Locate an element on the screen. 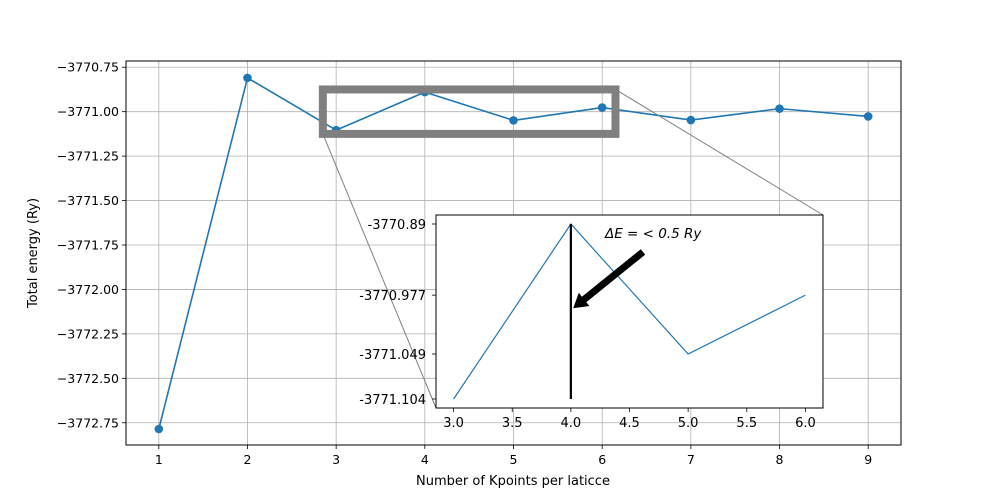 The image size is (1000, 500). main-y-tick-label: −3771.00 is located at coordinates (88, 111).